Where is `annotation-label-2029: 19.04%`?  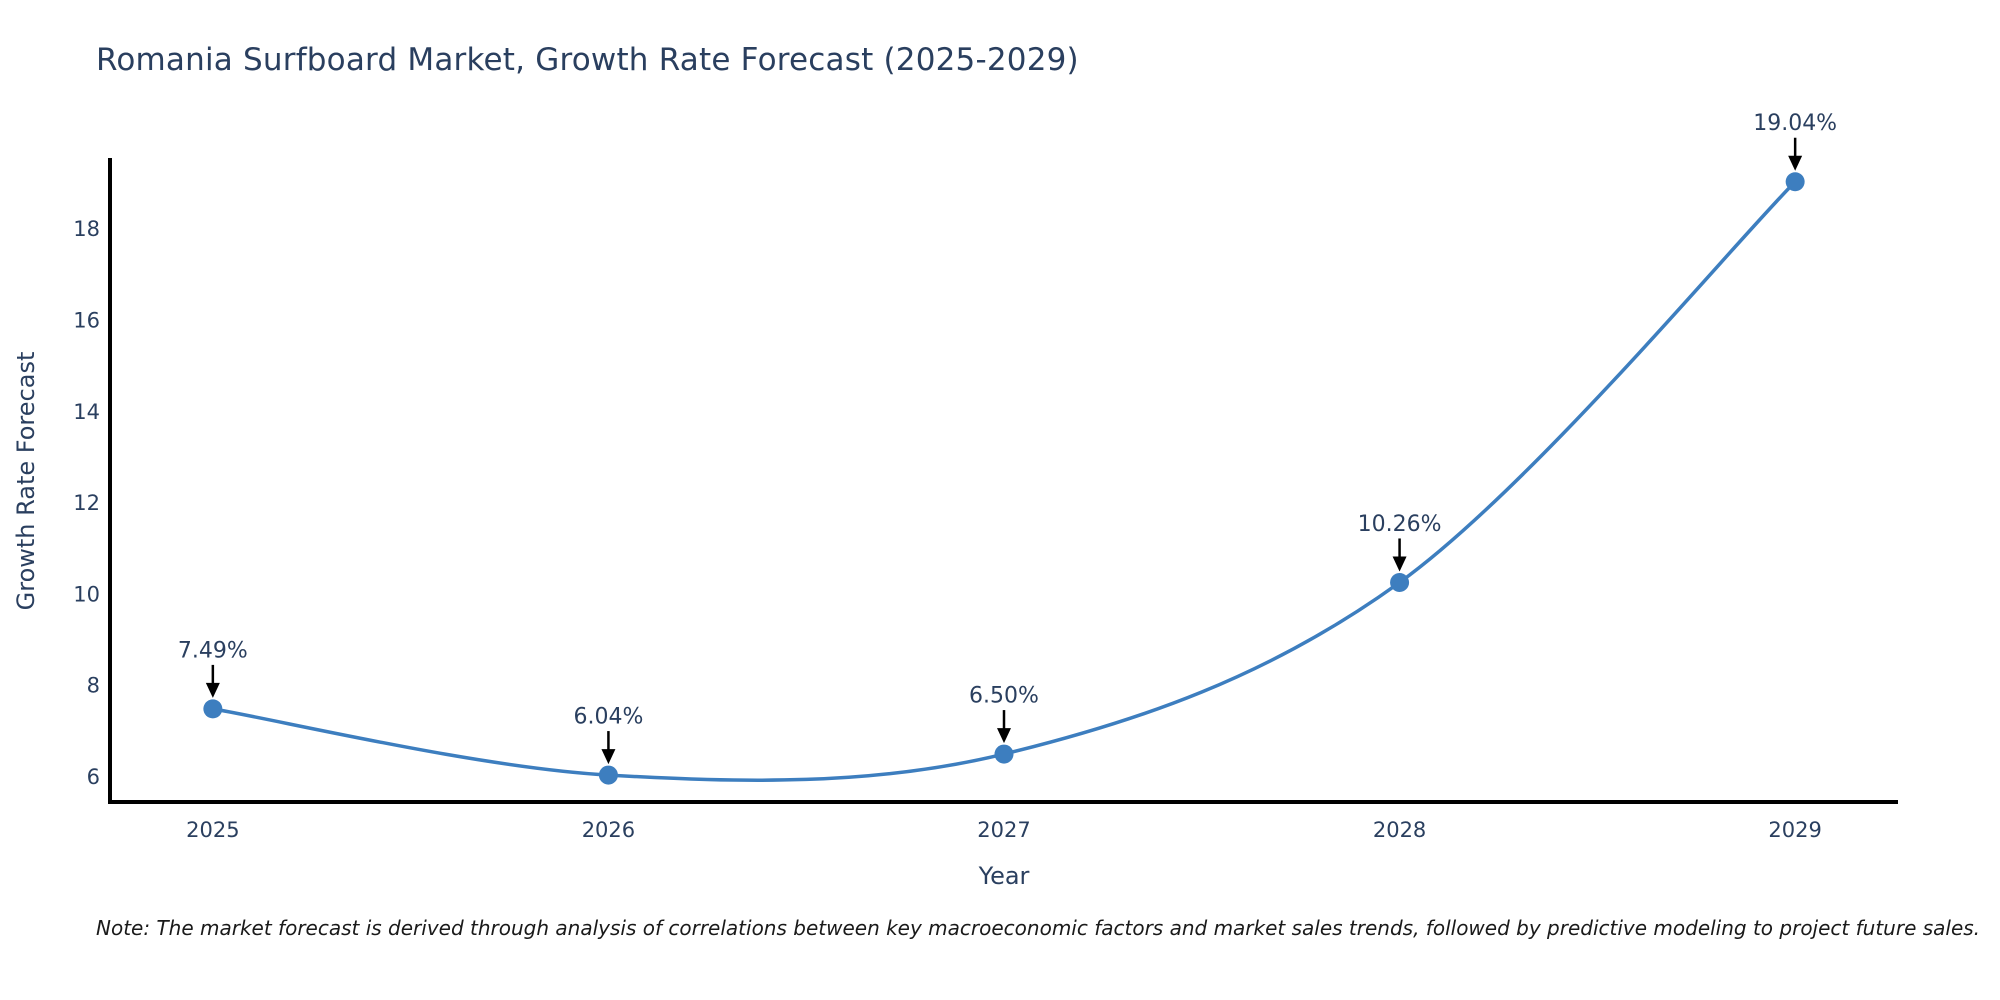
annotation-label-2029: 19.04% is located at coordinates (1795, 123).